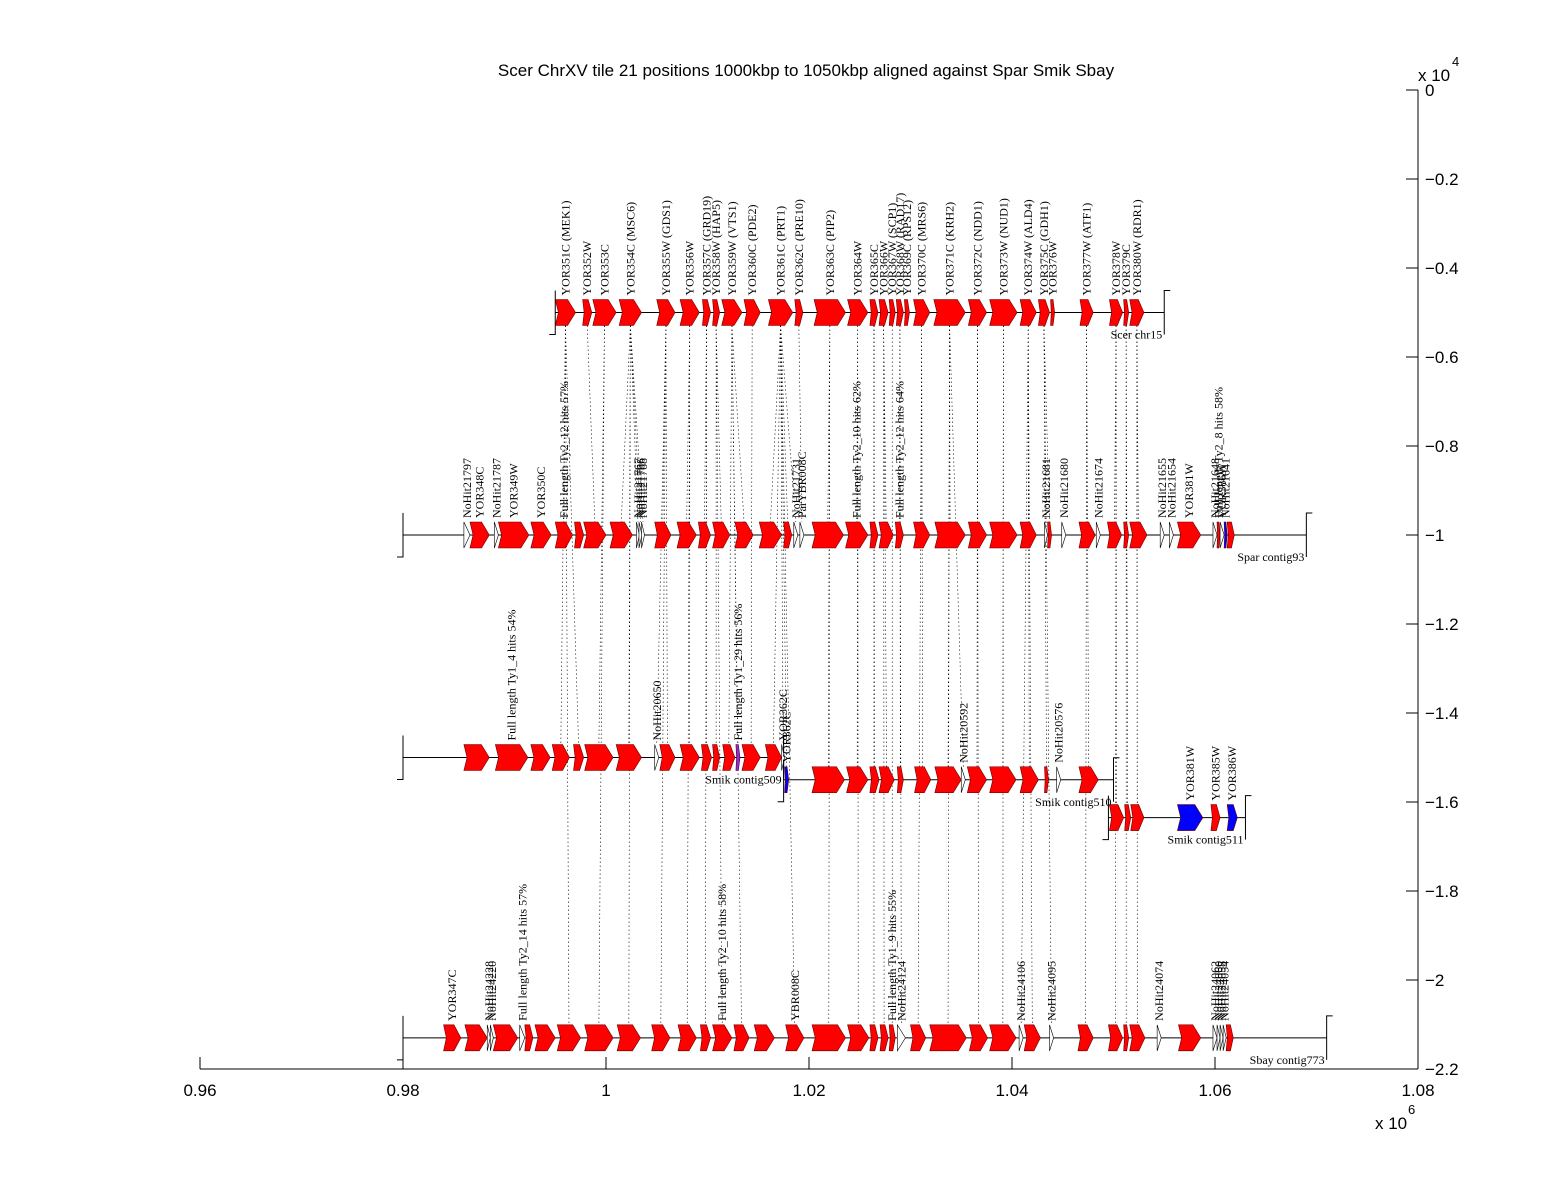  I want to click on gene-label: Full length Ty2_14 hits 57%, so click(522, 952).